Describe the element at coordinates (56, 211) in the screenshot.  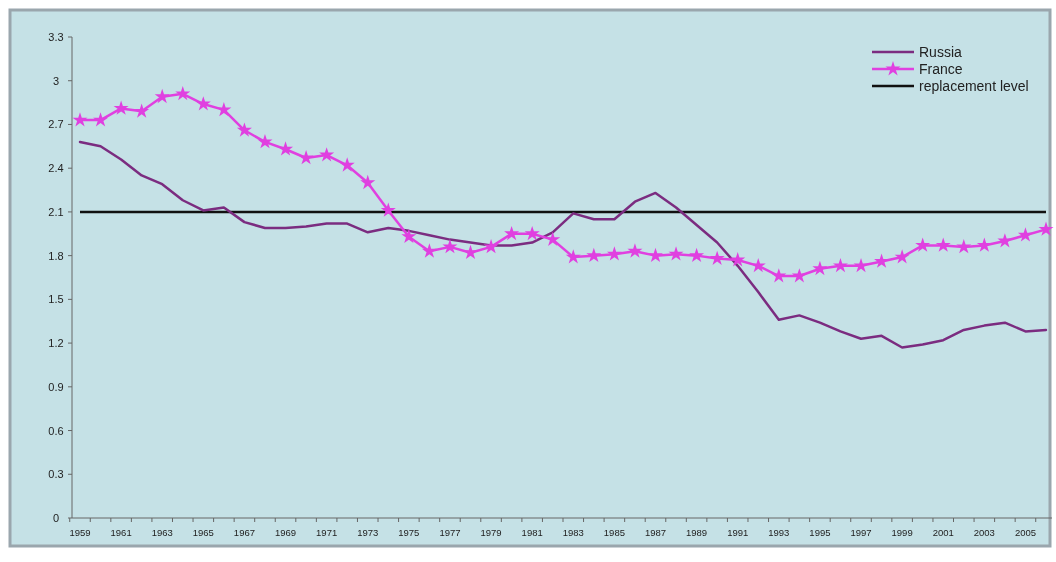
I see `y-tick-label: 2.1` at that location.